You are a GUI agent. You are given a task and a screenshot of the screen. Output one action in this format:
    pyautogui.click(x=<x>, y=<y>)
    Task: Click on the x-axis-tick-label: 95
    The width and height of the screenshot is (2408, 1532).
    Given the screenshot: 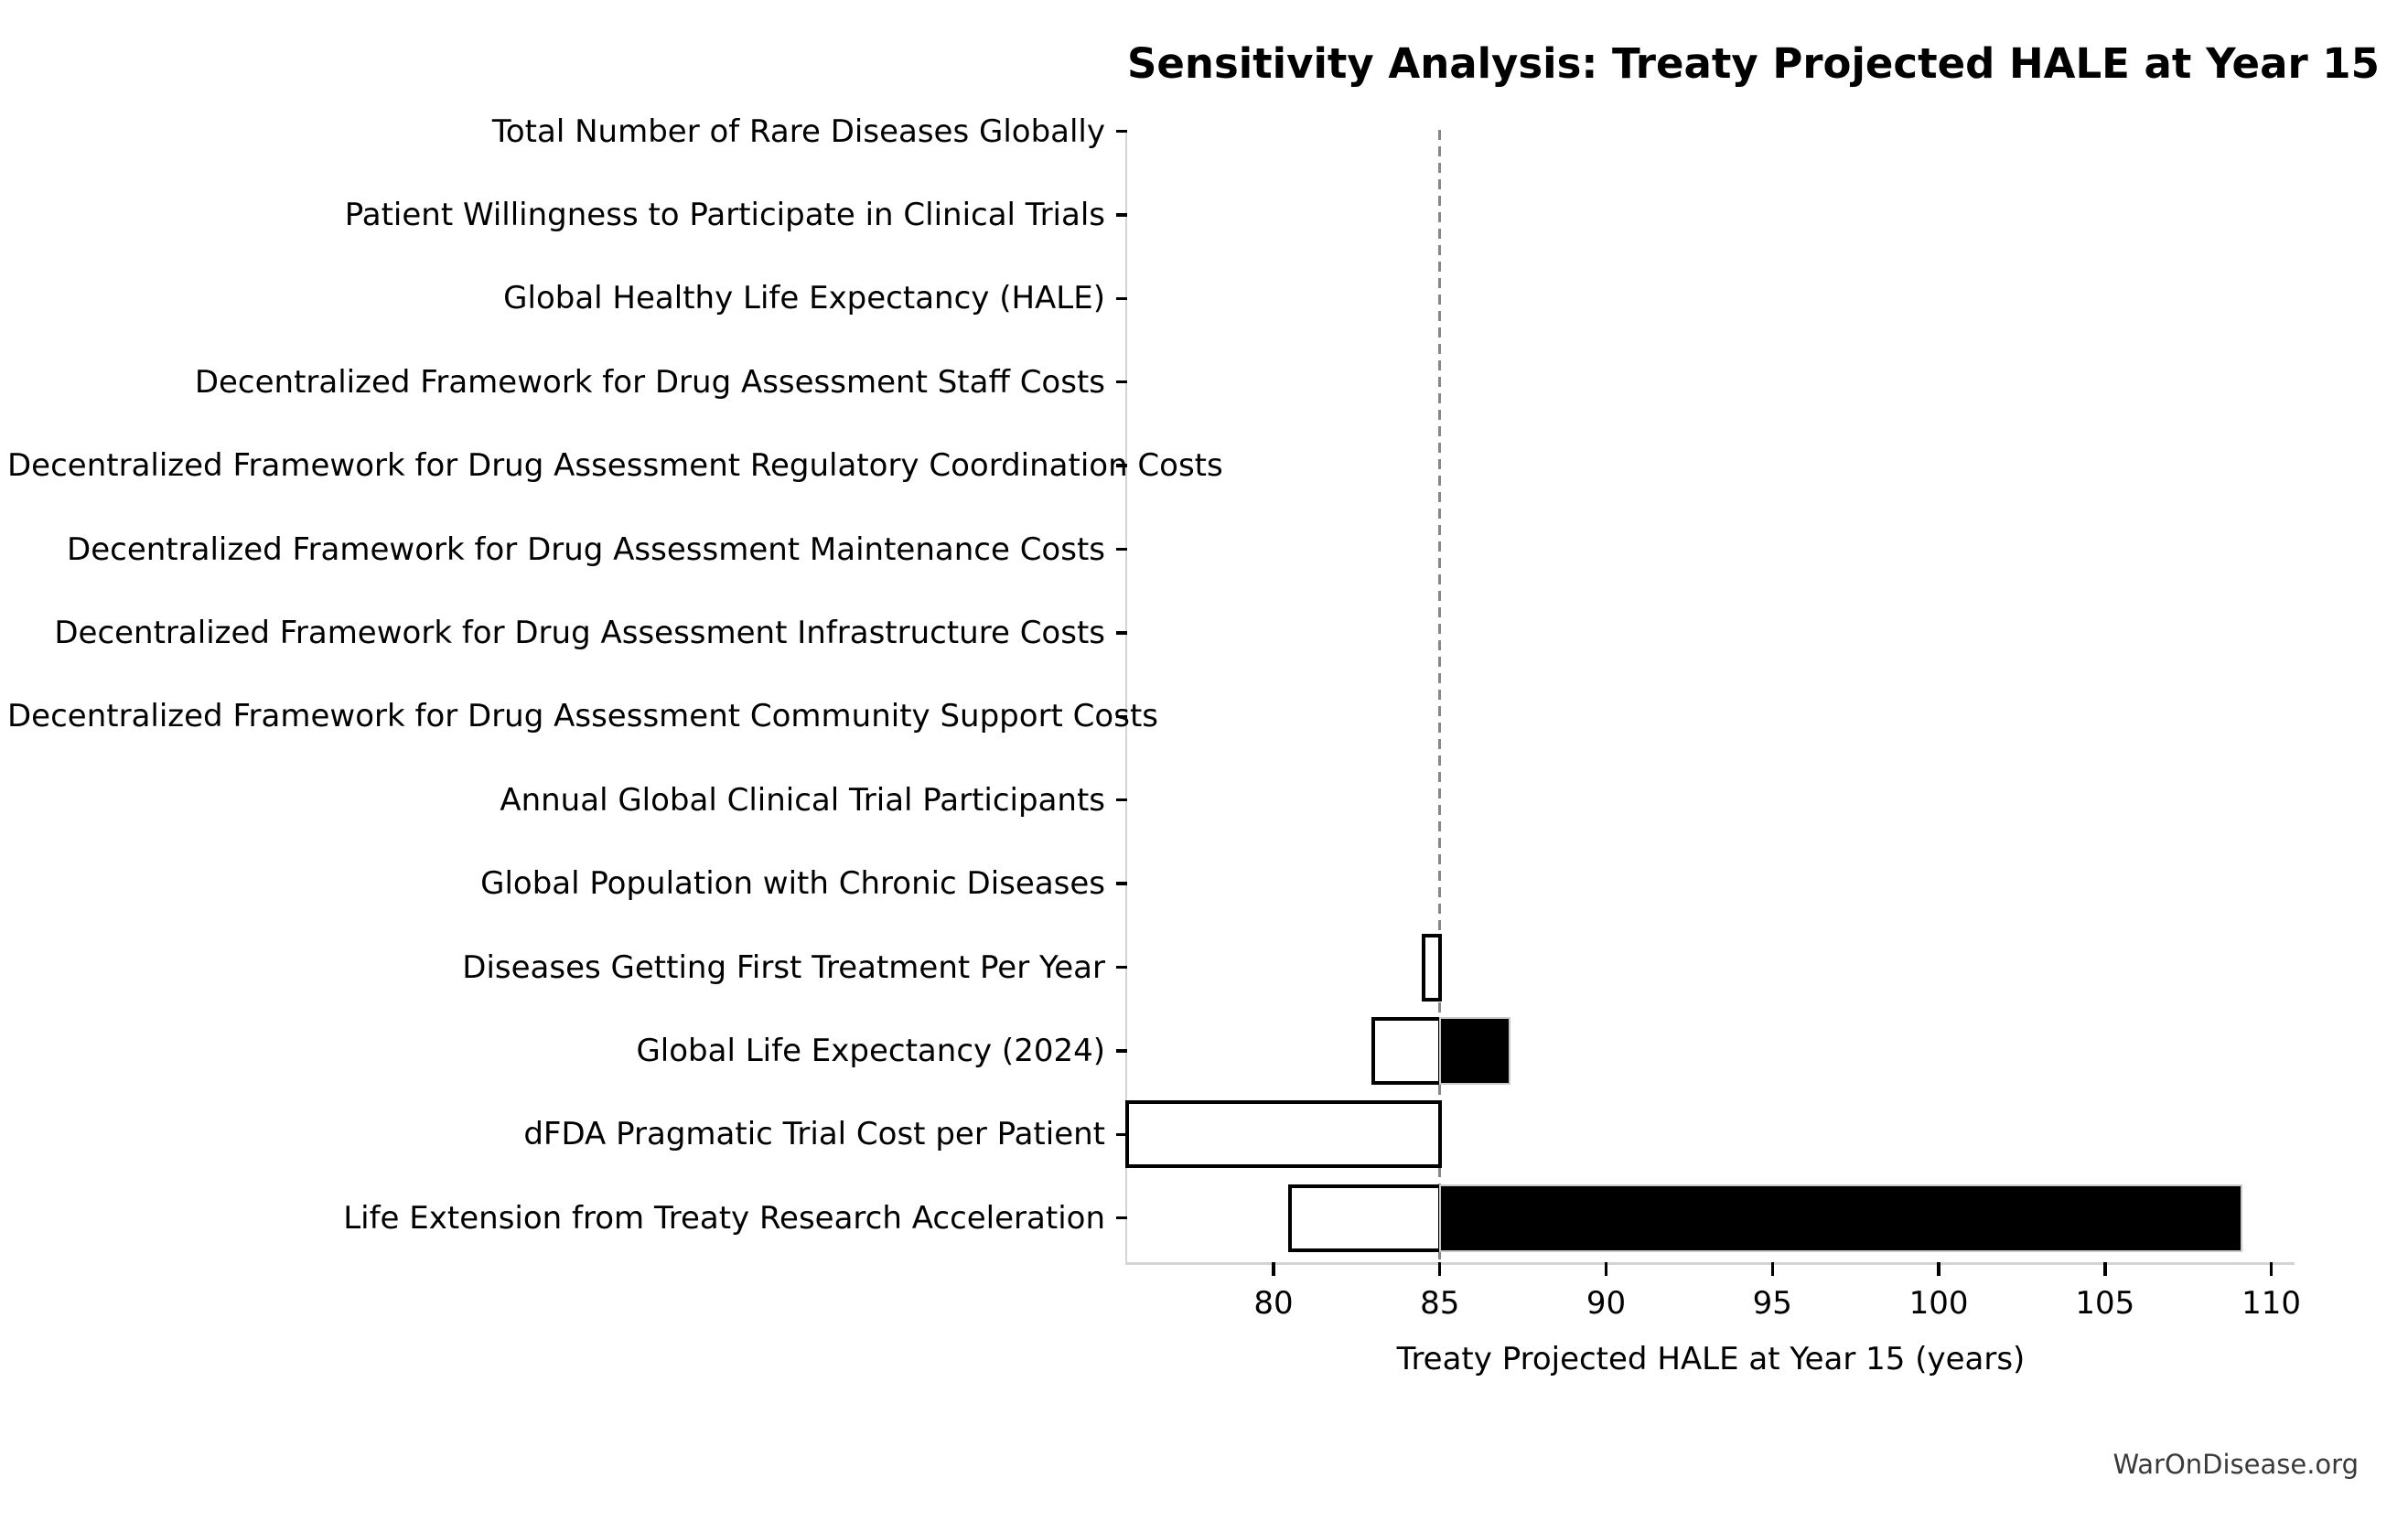 What is the action you would take?
    pyautogui.click(x=1772, y=1303)
    